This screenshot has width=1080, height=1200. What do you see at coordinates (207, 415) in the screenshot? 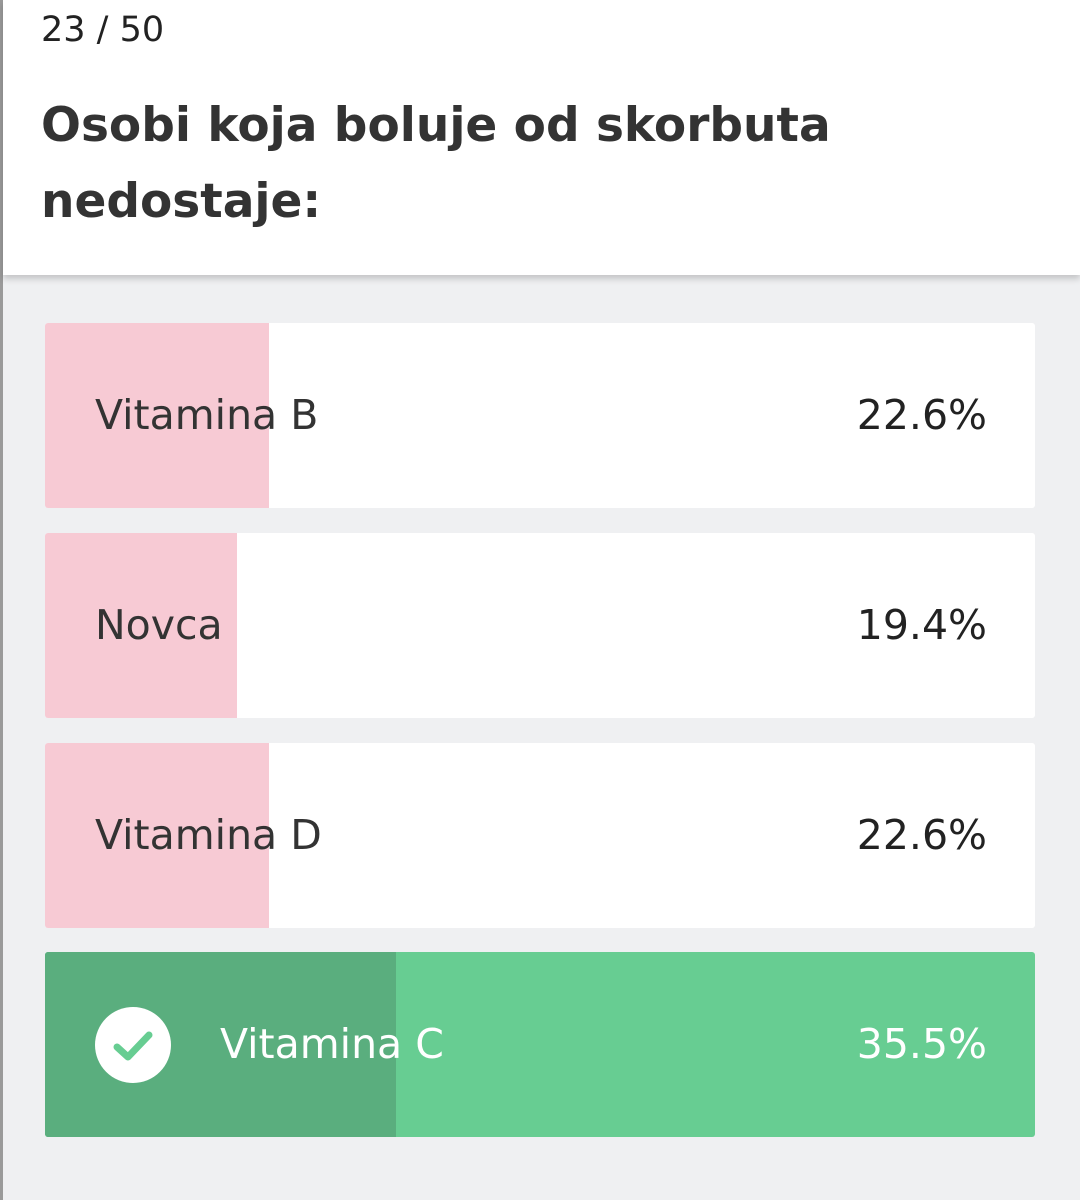
I see `answer-label: Vitamina B` at bounding box center [207, 415].